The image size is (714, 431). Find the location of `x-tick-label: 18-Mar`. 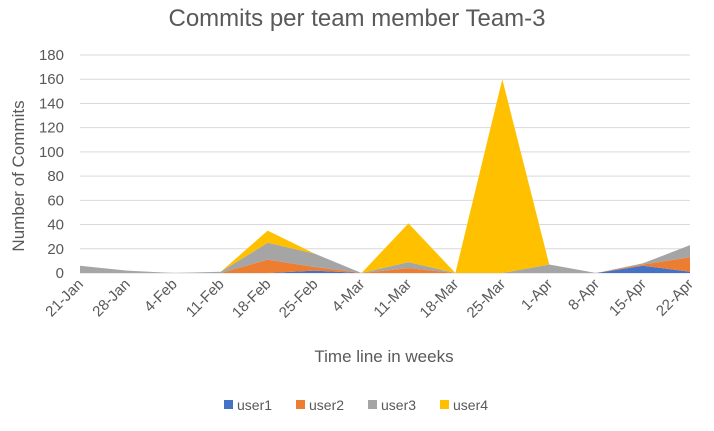

x-tick-label: 18-Mar is located at coordinates (440, 299).